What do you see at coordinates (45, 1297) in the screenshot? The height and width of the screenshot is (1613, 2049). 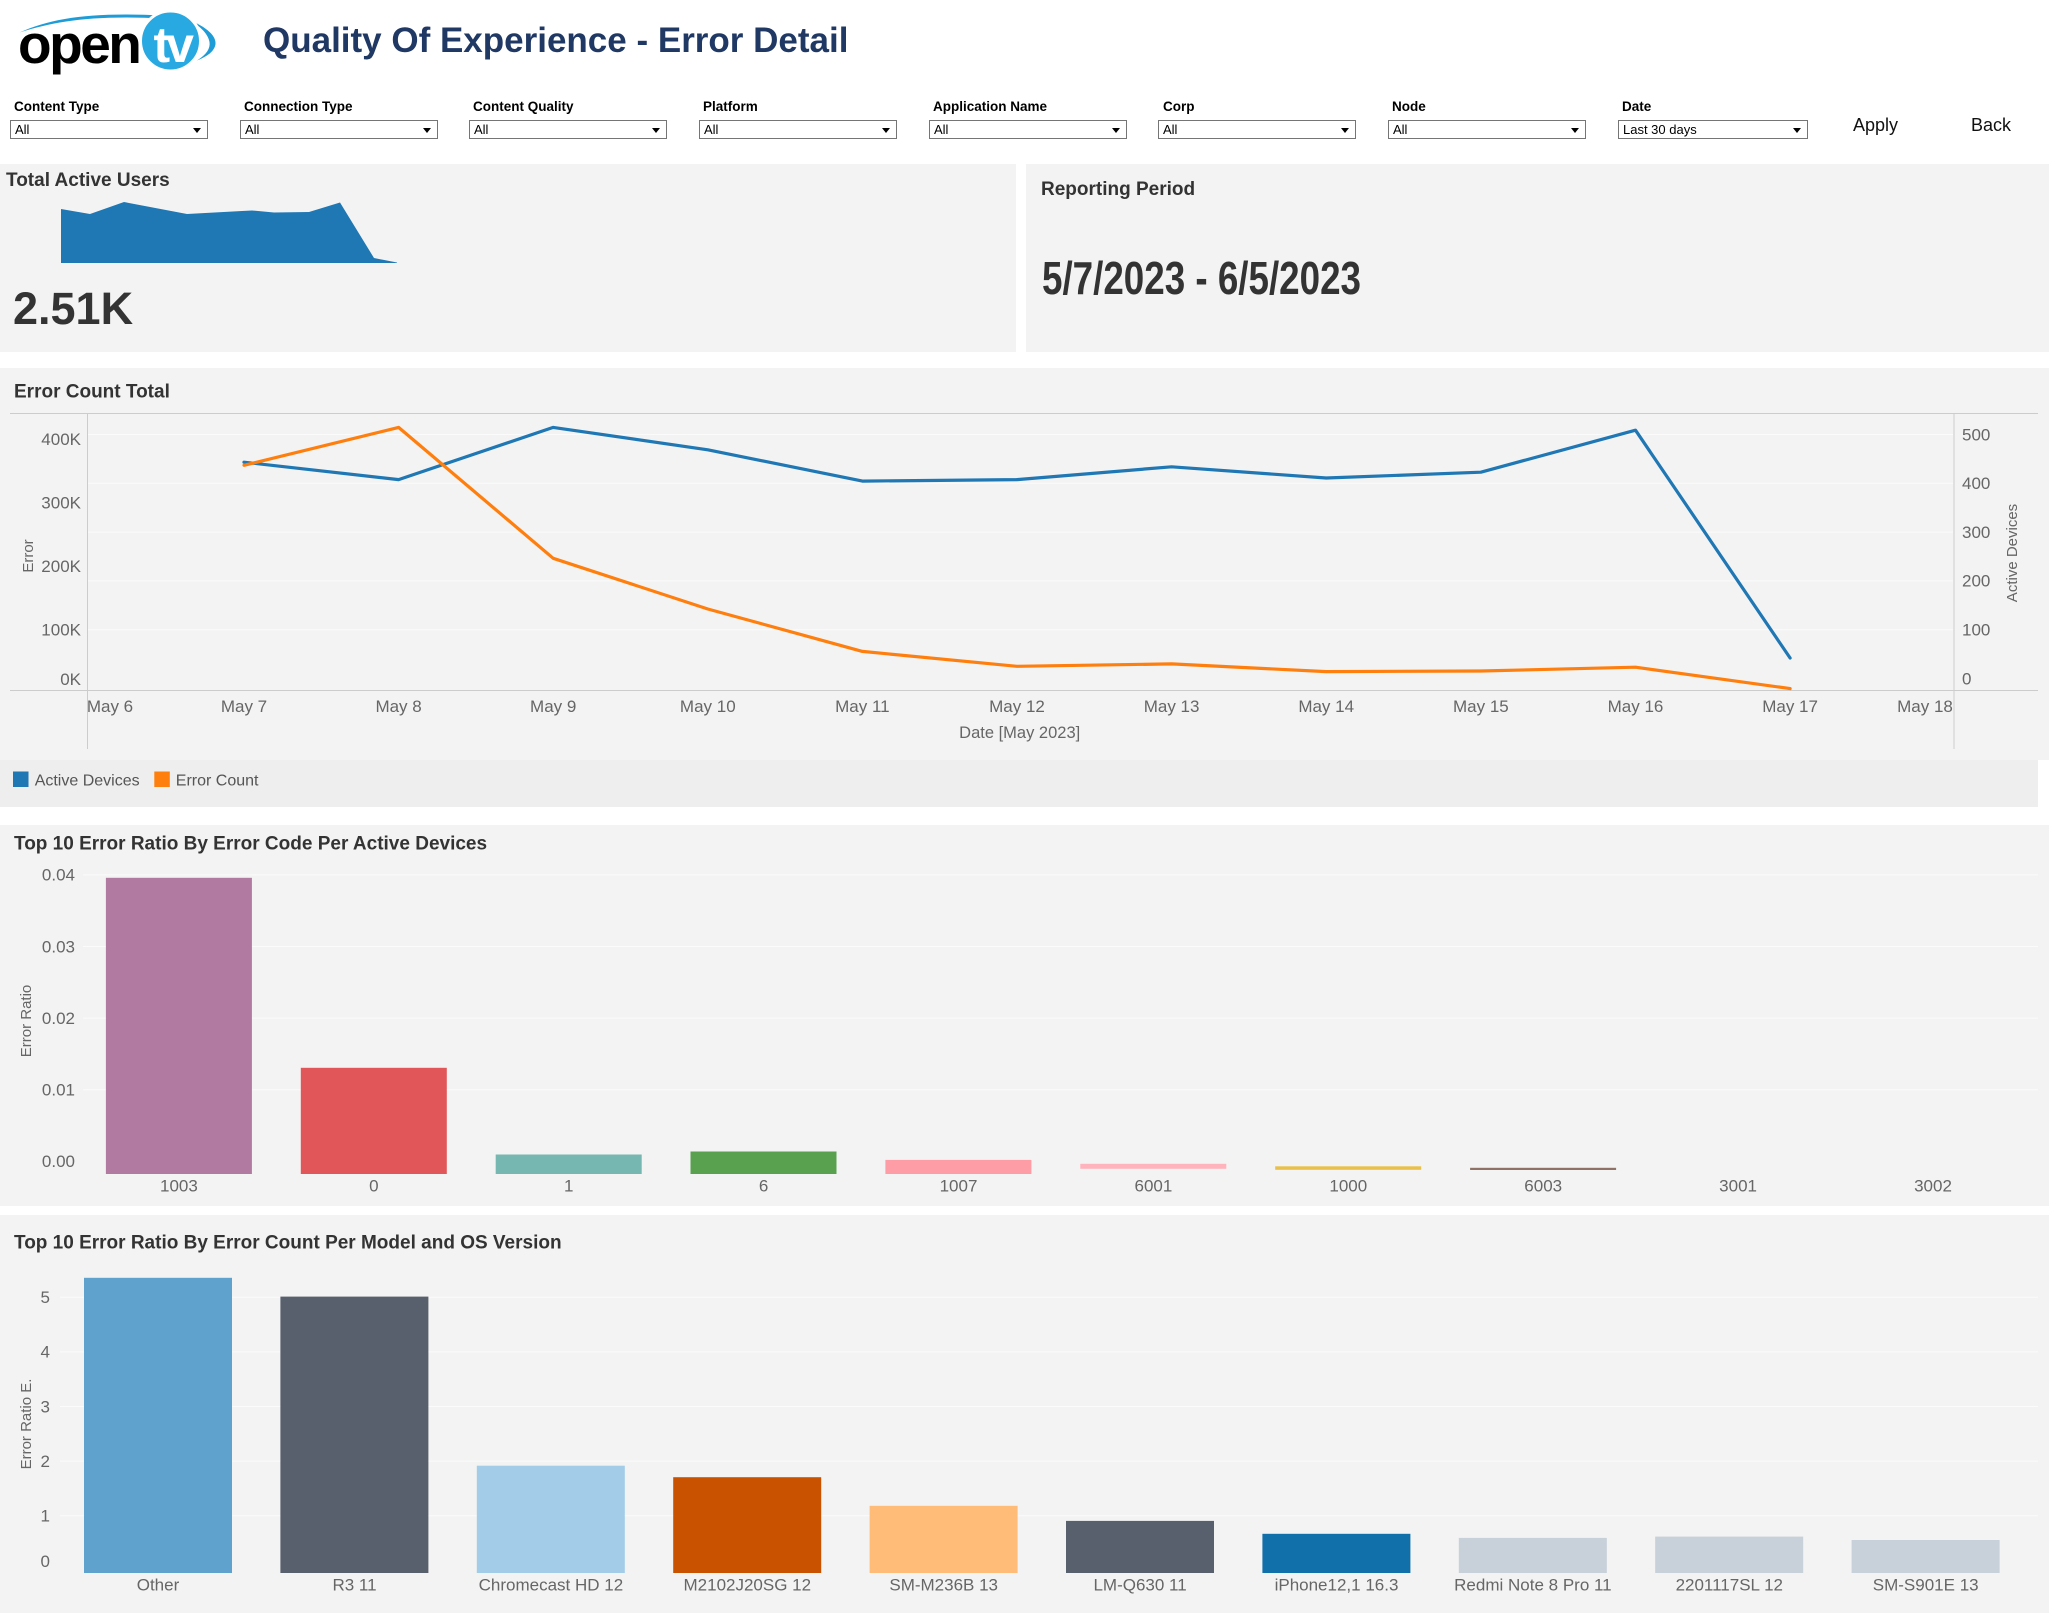 I see `svg-text: 5` at bounding box center [45, 1297].